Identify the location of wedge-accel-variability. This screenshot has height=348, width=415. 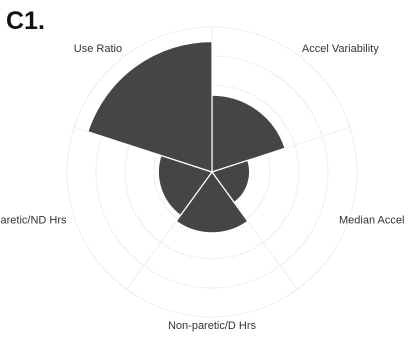
(248, 133).